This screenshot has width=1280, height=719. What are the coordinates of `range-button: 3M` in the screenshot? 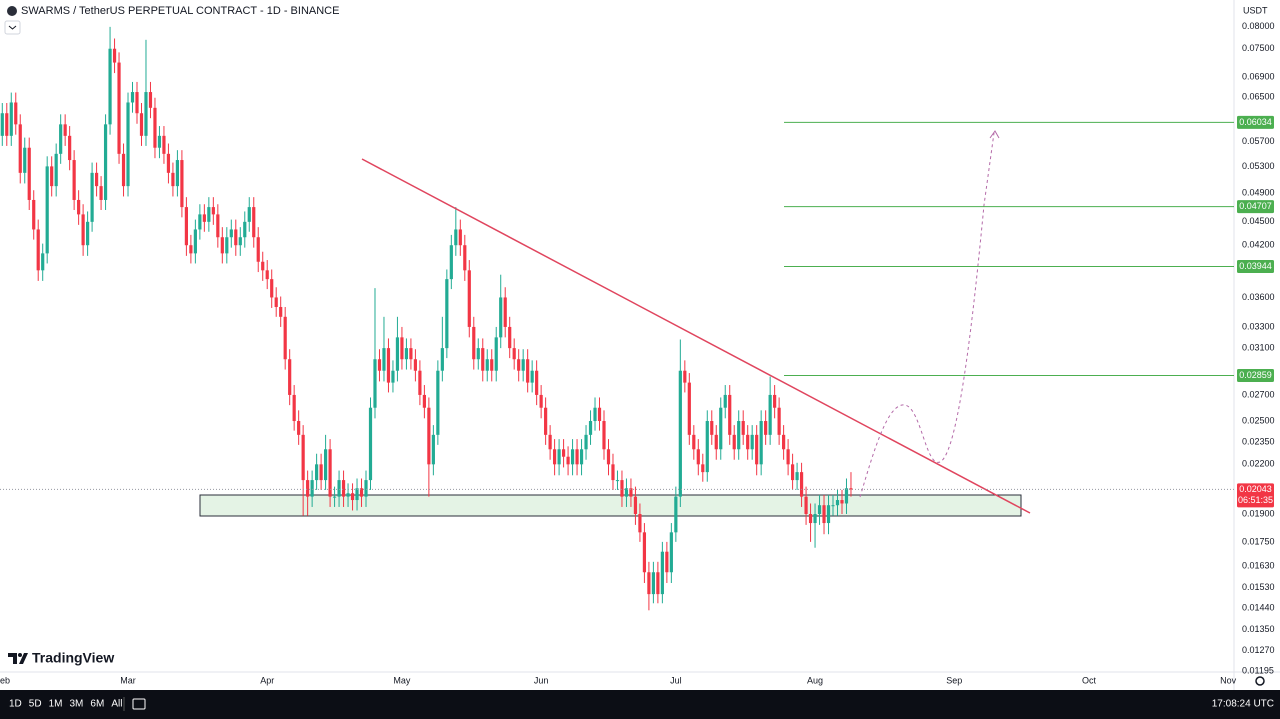 It's located at (77, 704).